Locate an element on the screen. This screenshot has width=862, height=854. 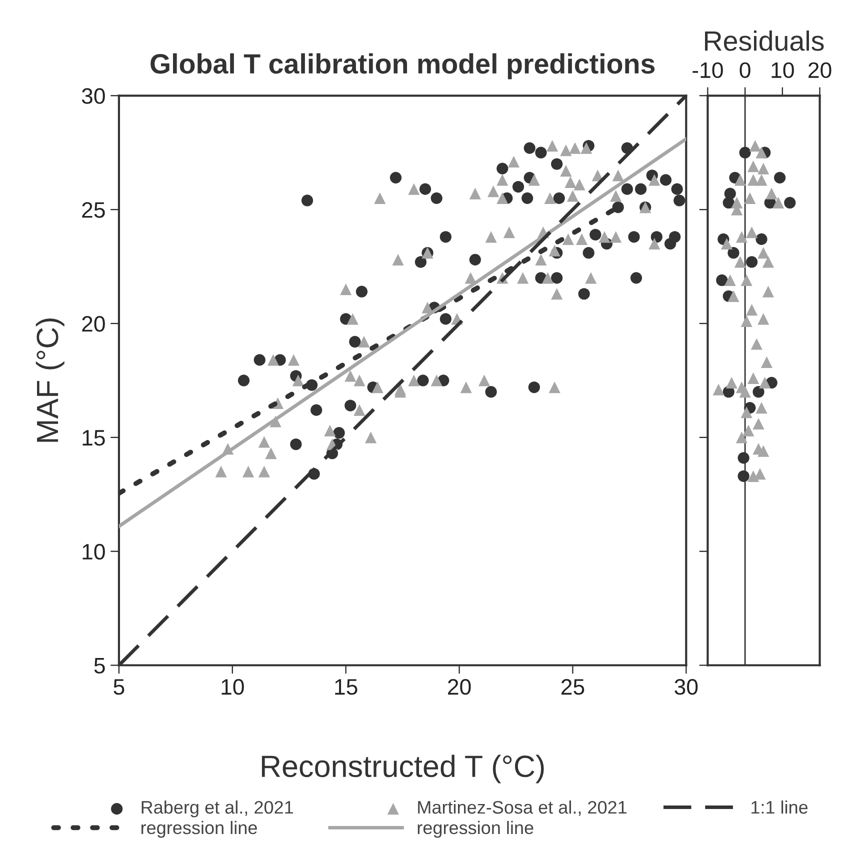
y-axis-title: MAF (°C) is located at coordinates (50, 380).